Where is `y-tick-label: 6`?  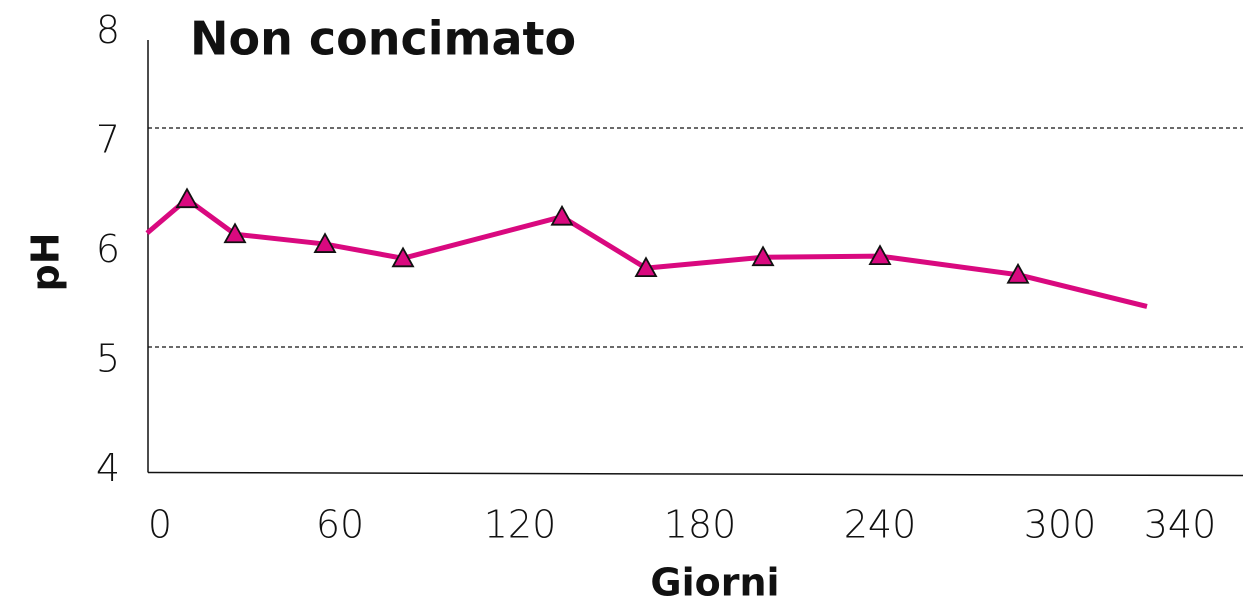
y-tick-label: 6 is located at coordinates (108, 249).